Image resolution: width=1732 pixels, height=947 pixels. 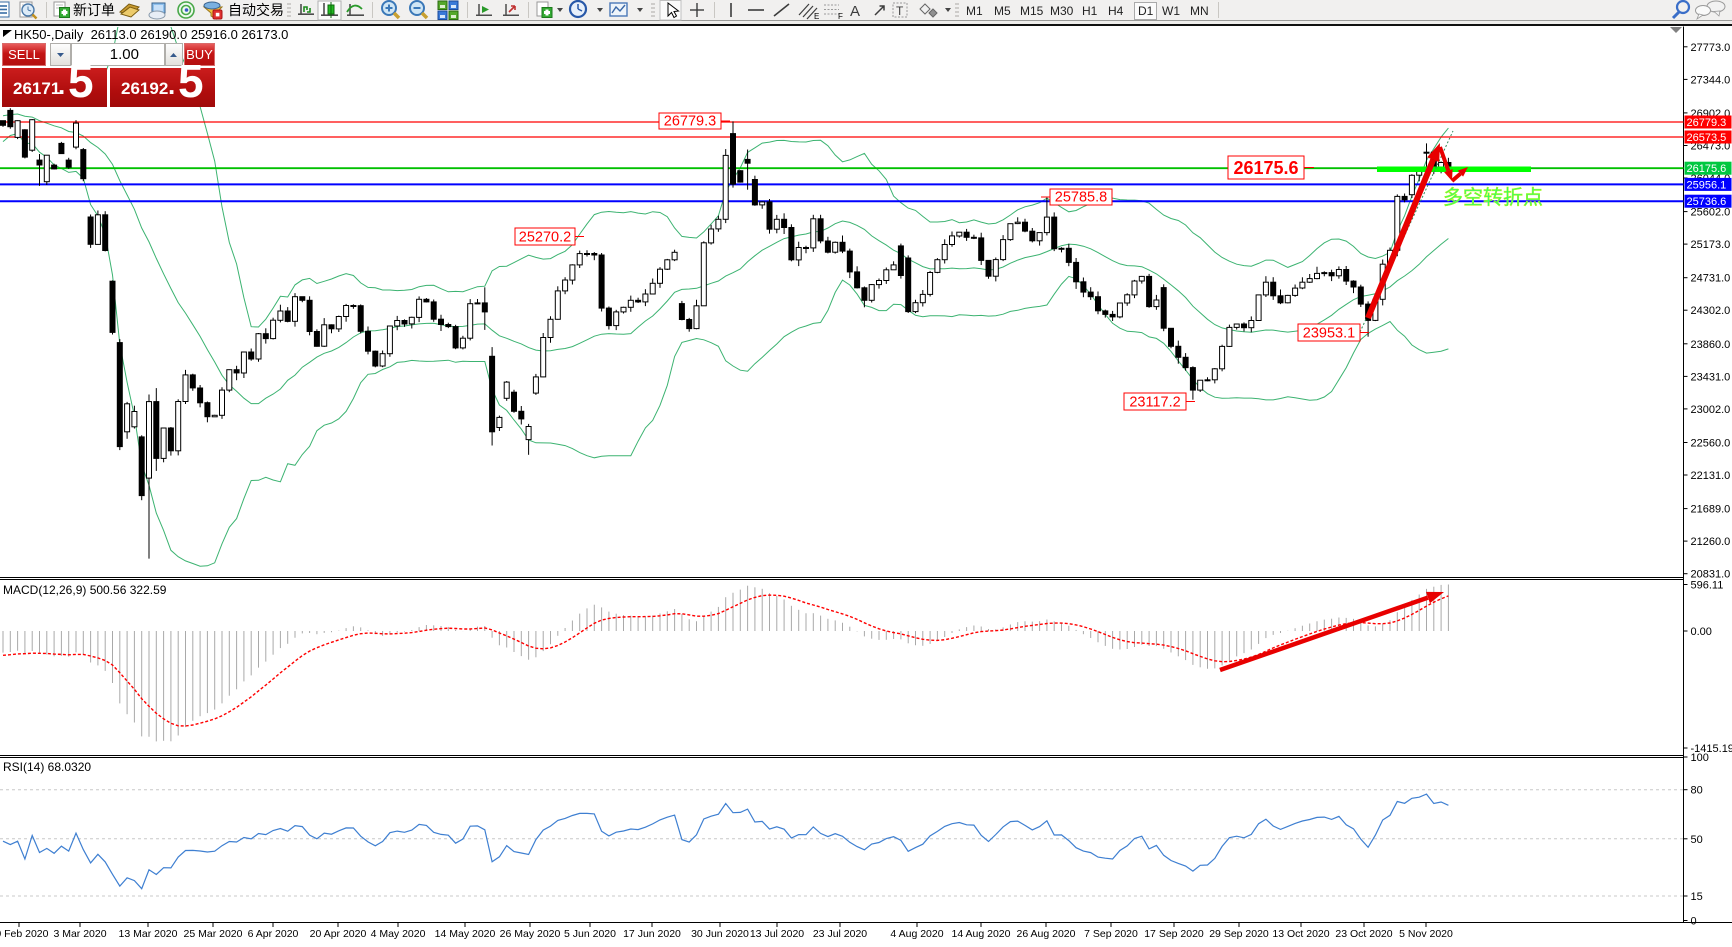 I want to click on svg-text: 13 Jul 2020, so click(x=777, y=934).